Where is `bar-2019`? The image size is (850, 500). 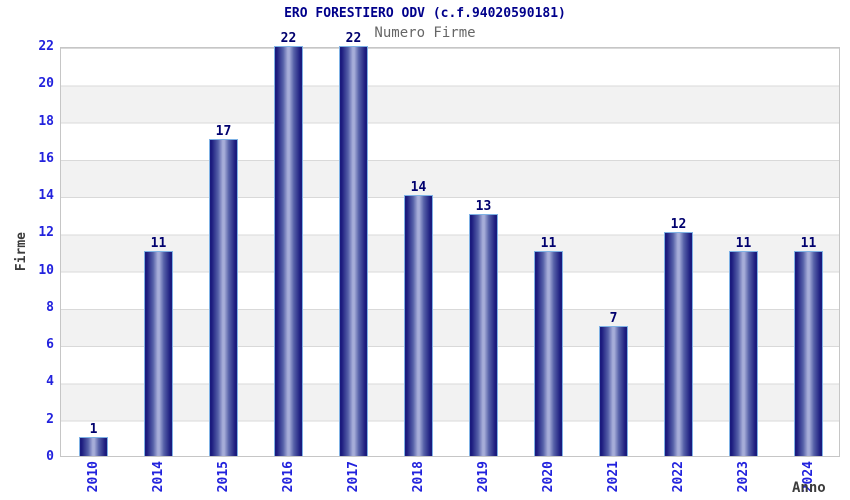 bar-2019 is located at coordinates (483, 334).